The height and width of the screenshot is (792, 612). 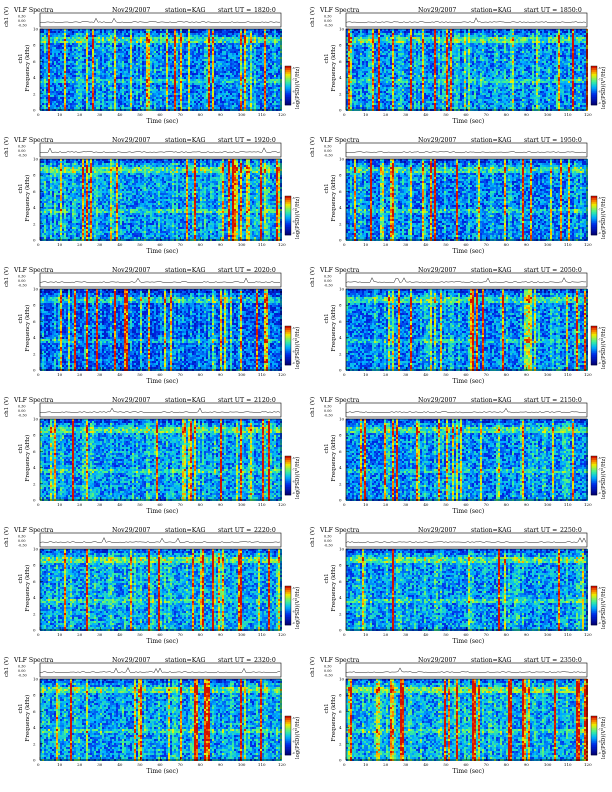 I want to click on frequency-axis-label: Frequency (kHz), so click(x=27, y=458).